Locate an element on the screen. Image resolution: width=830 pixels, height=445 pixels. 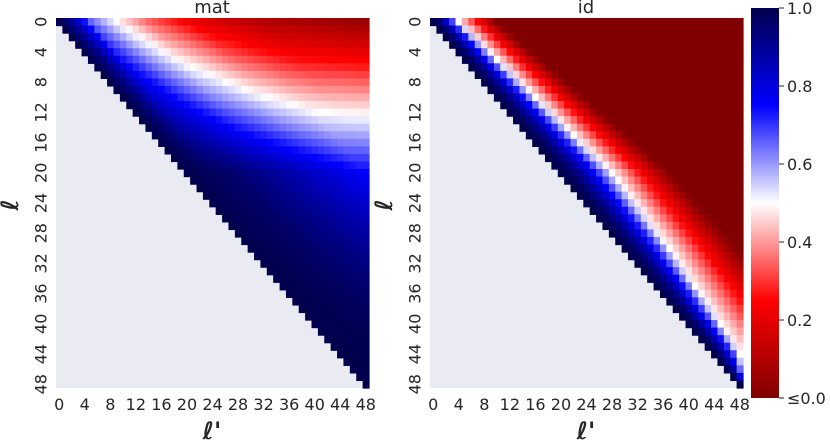
x-tick-label: 48 is located at coordinates (740, 404).